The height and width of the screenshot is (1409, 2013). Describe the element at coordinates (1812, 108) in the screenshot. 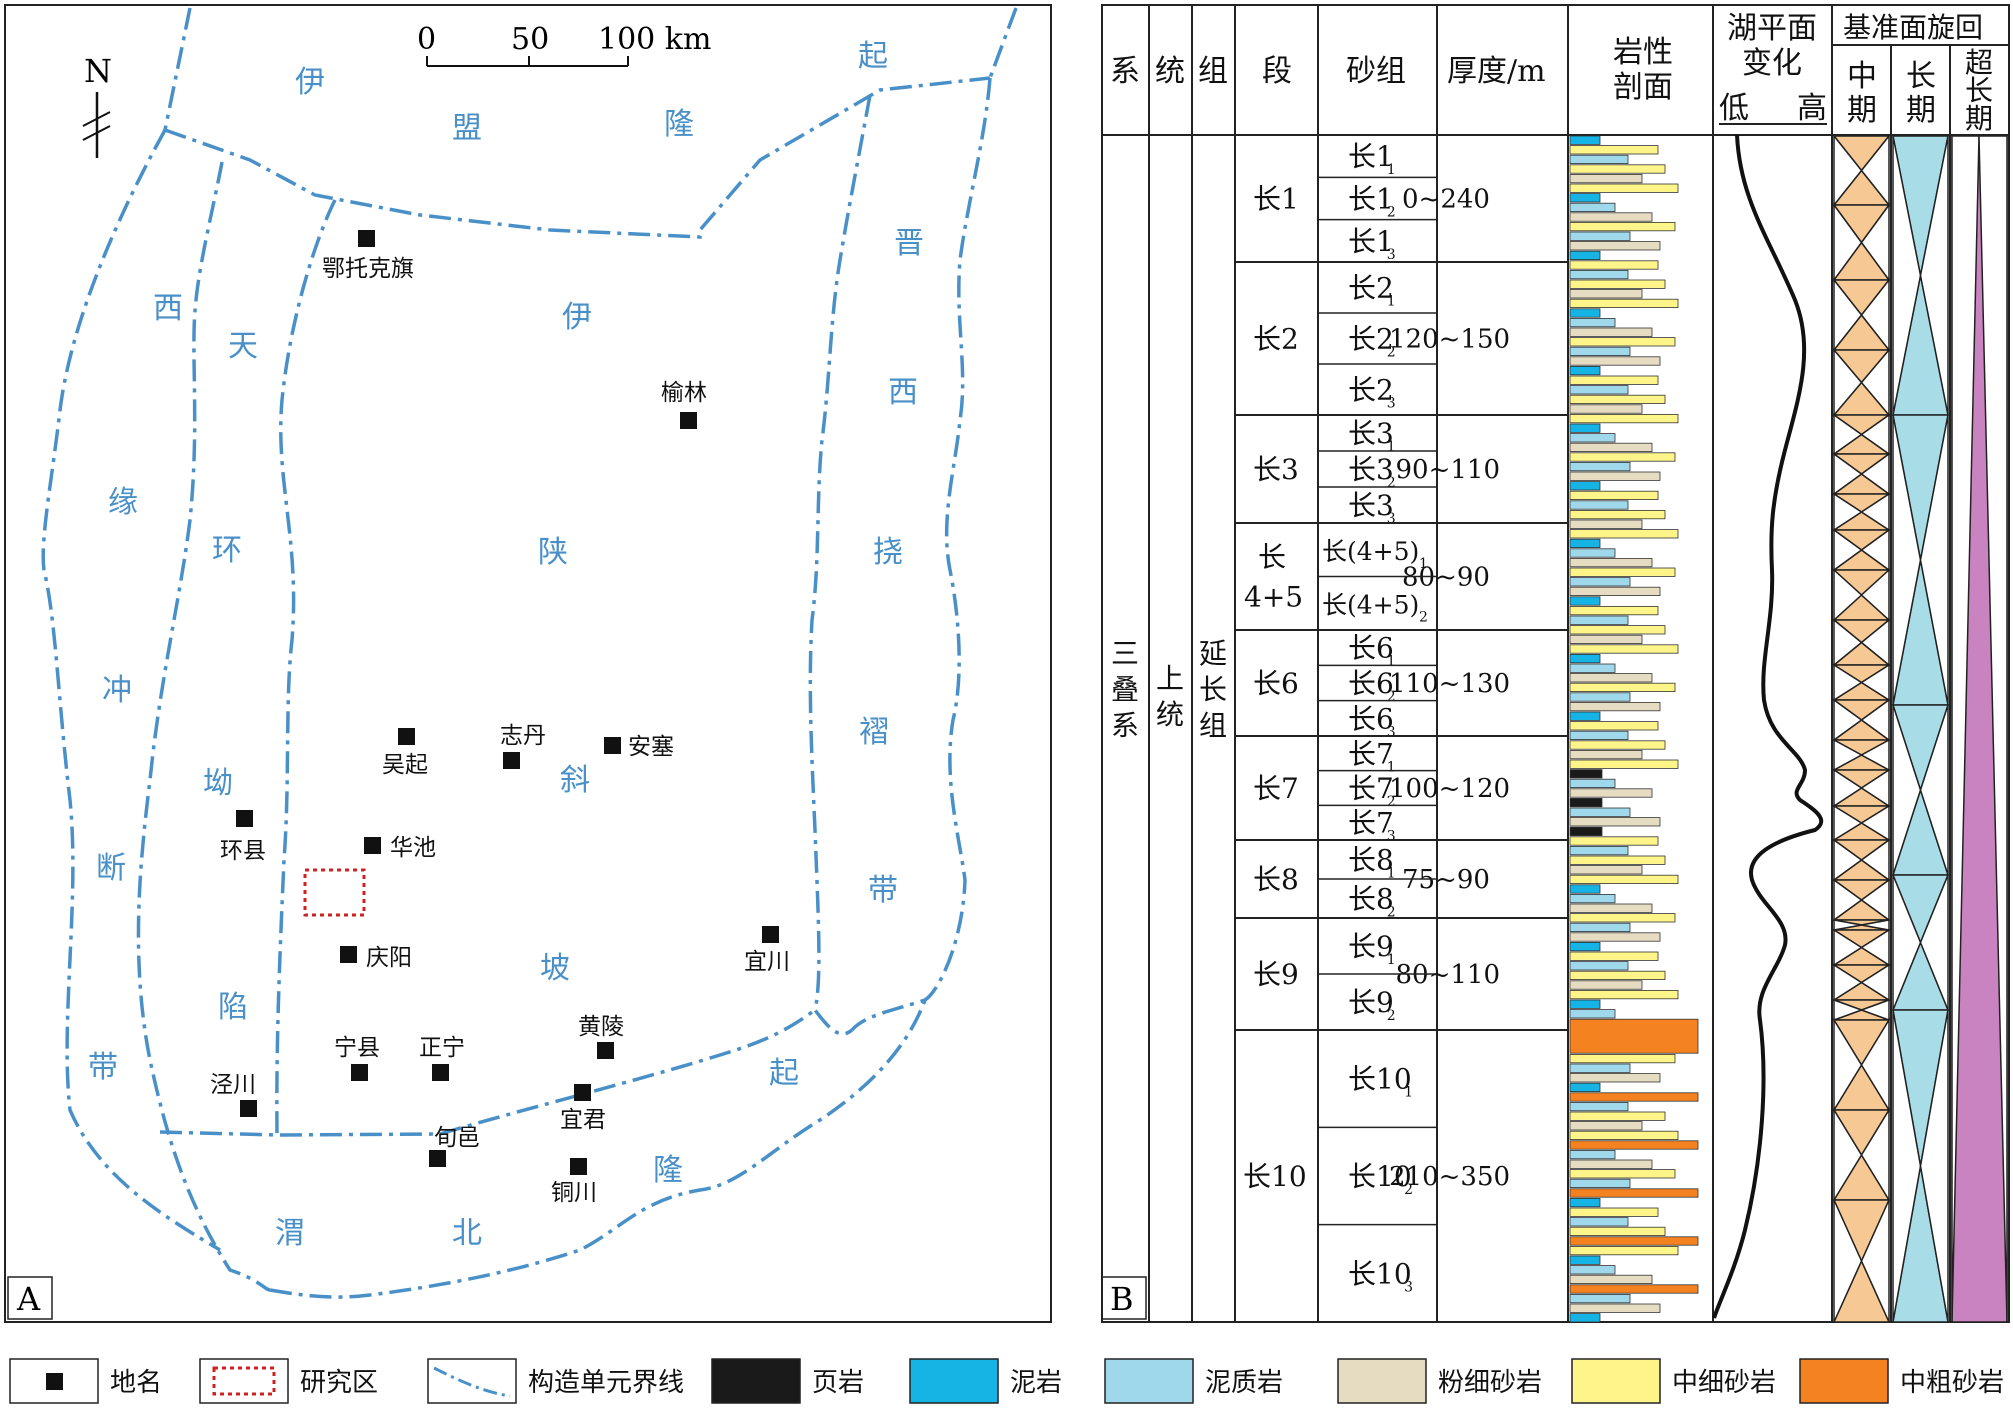

I see `header-high: 高` at that location.